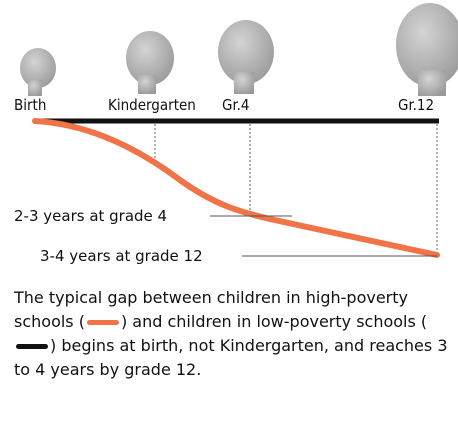 The image size is (458, 425). Describe the element at coordinates (30, 105) in the screenshot. I see `stage-label: Birth` at that location.